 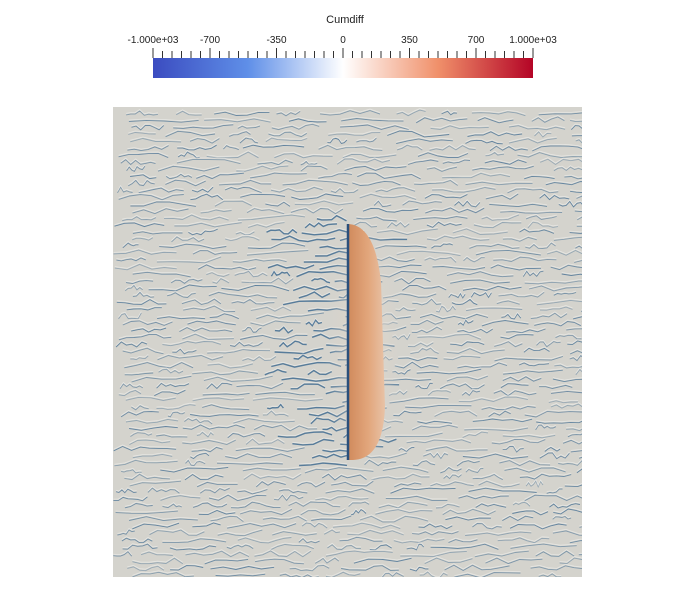 What do you see at coordinates (343, 68) in the screenshot?
I see `colorbar-gradient` at bounding box center [343, 68].